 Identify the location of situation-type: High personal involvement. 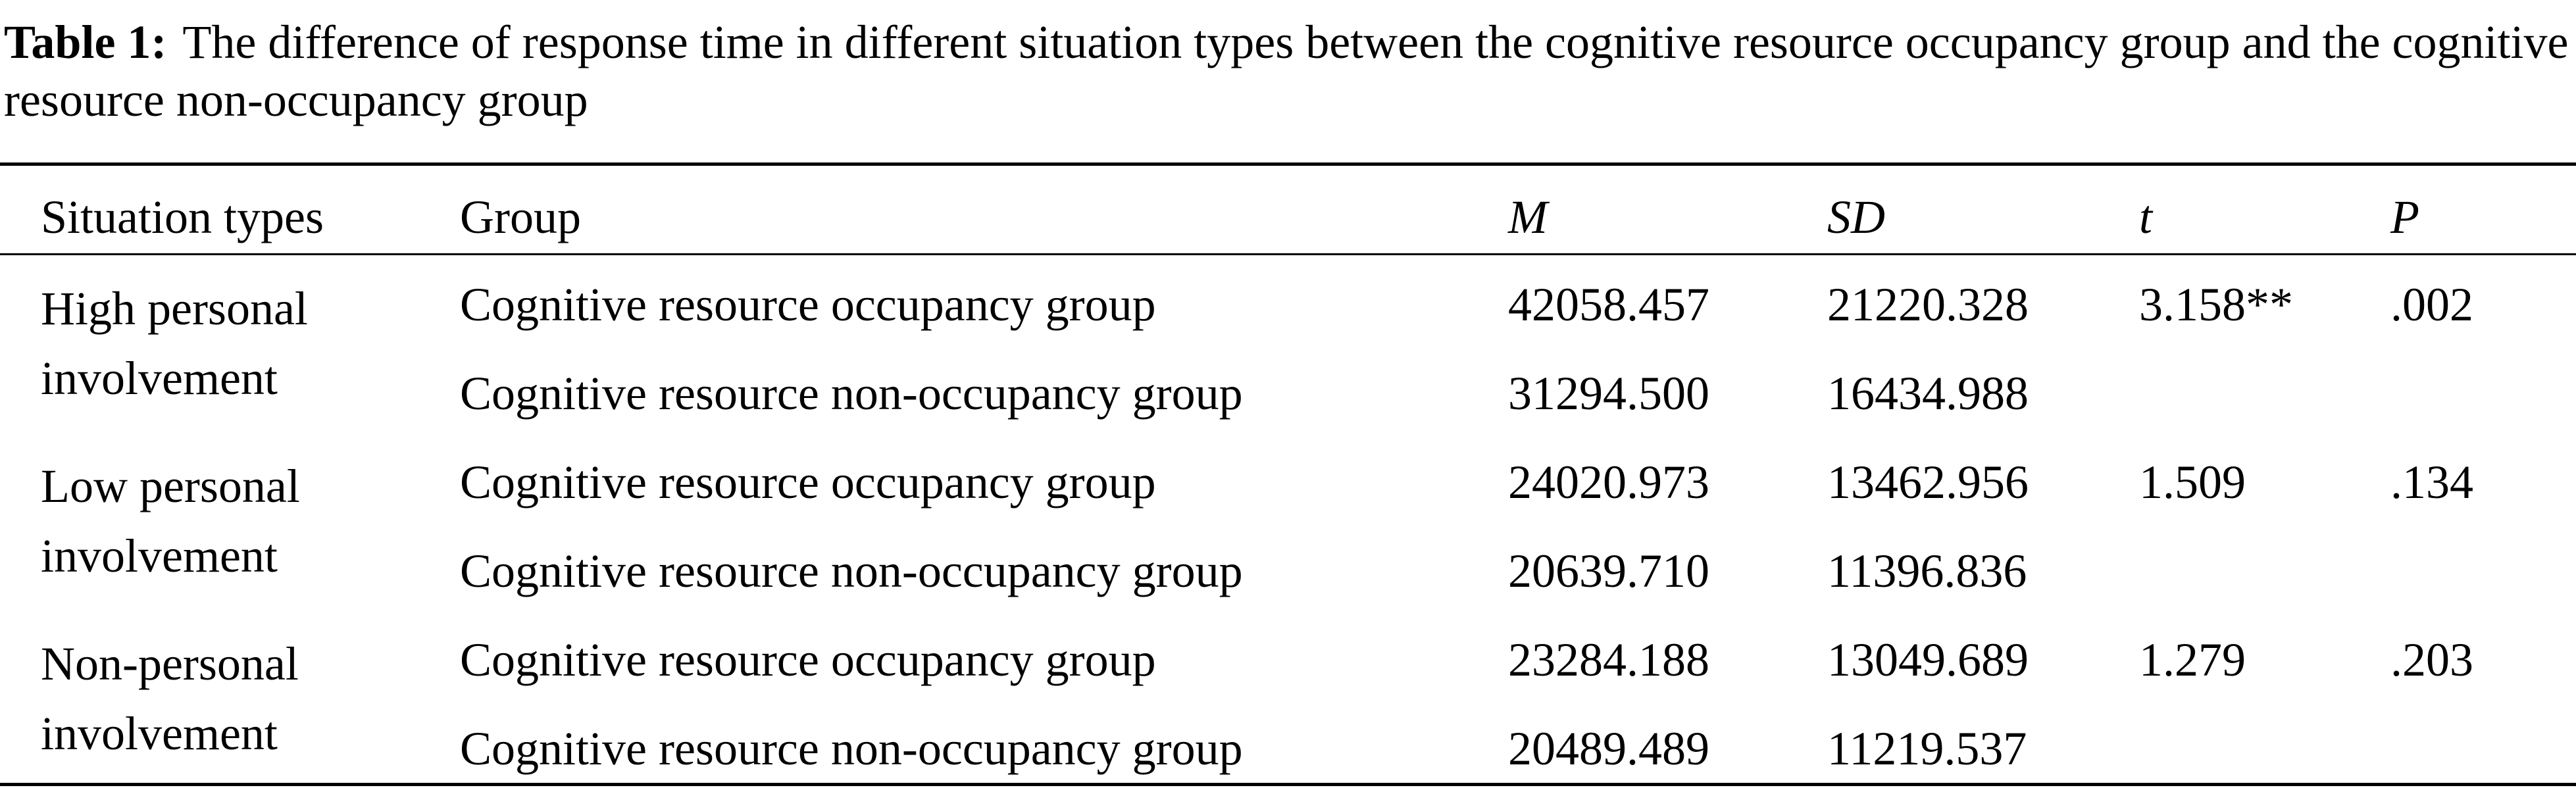
(174, 343).